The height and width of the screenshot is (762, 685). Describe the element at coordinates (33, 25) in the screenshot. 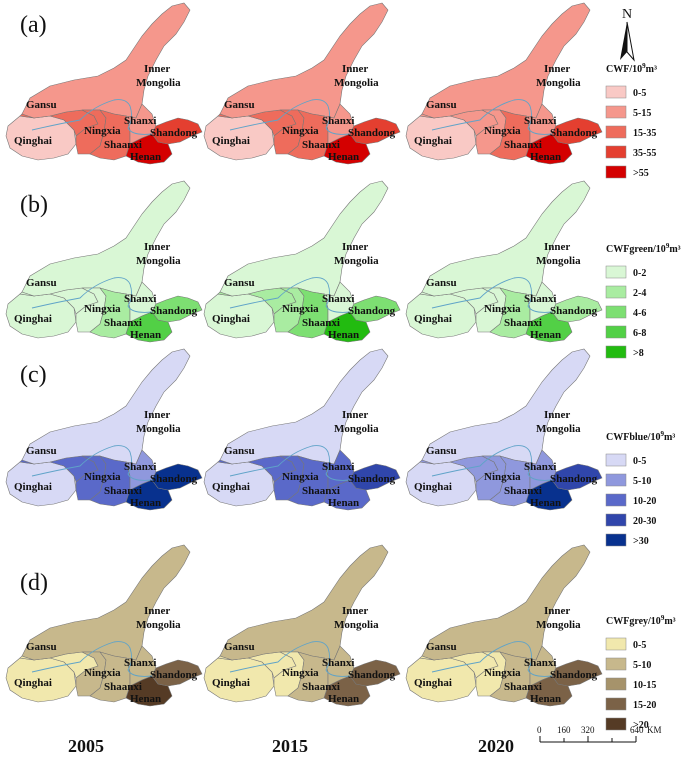

I see `panel-label-a: (a)` at that location.